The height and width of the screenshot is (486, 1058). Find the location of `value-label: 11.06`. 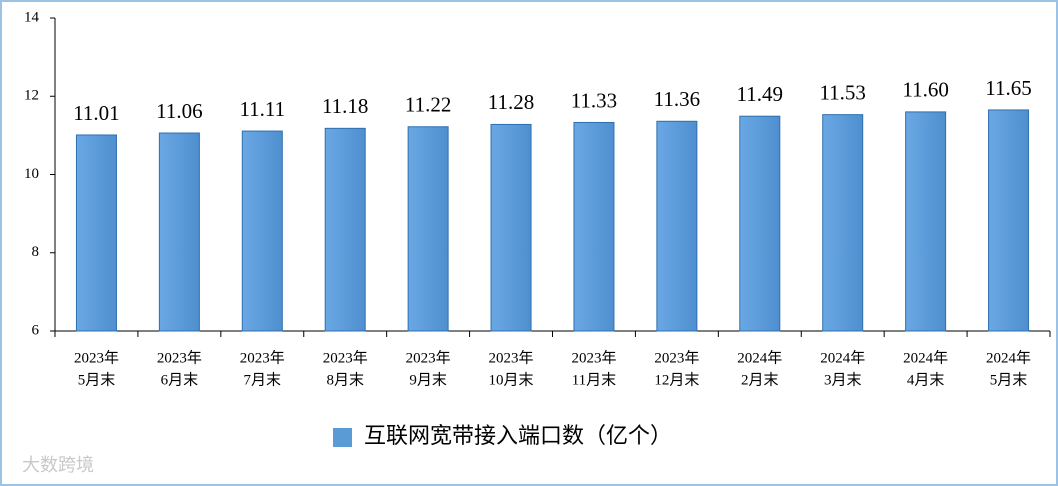

value-label: 11.06 is located at coordinates (179, 111).